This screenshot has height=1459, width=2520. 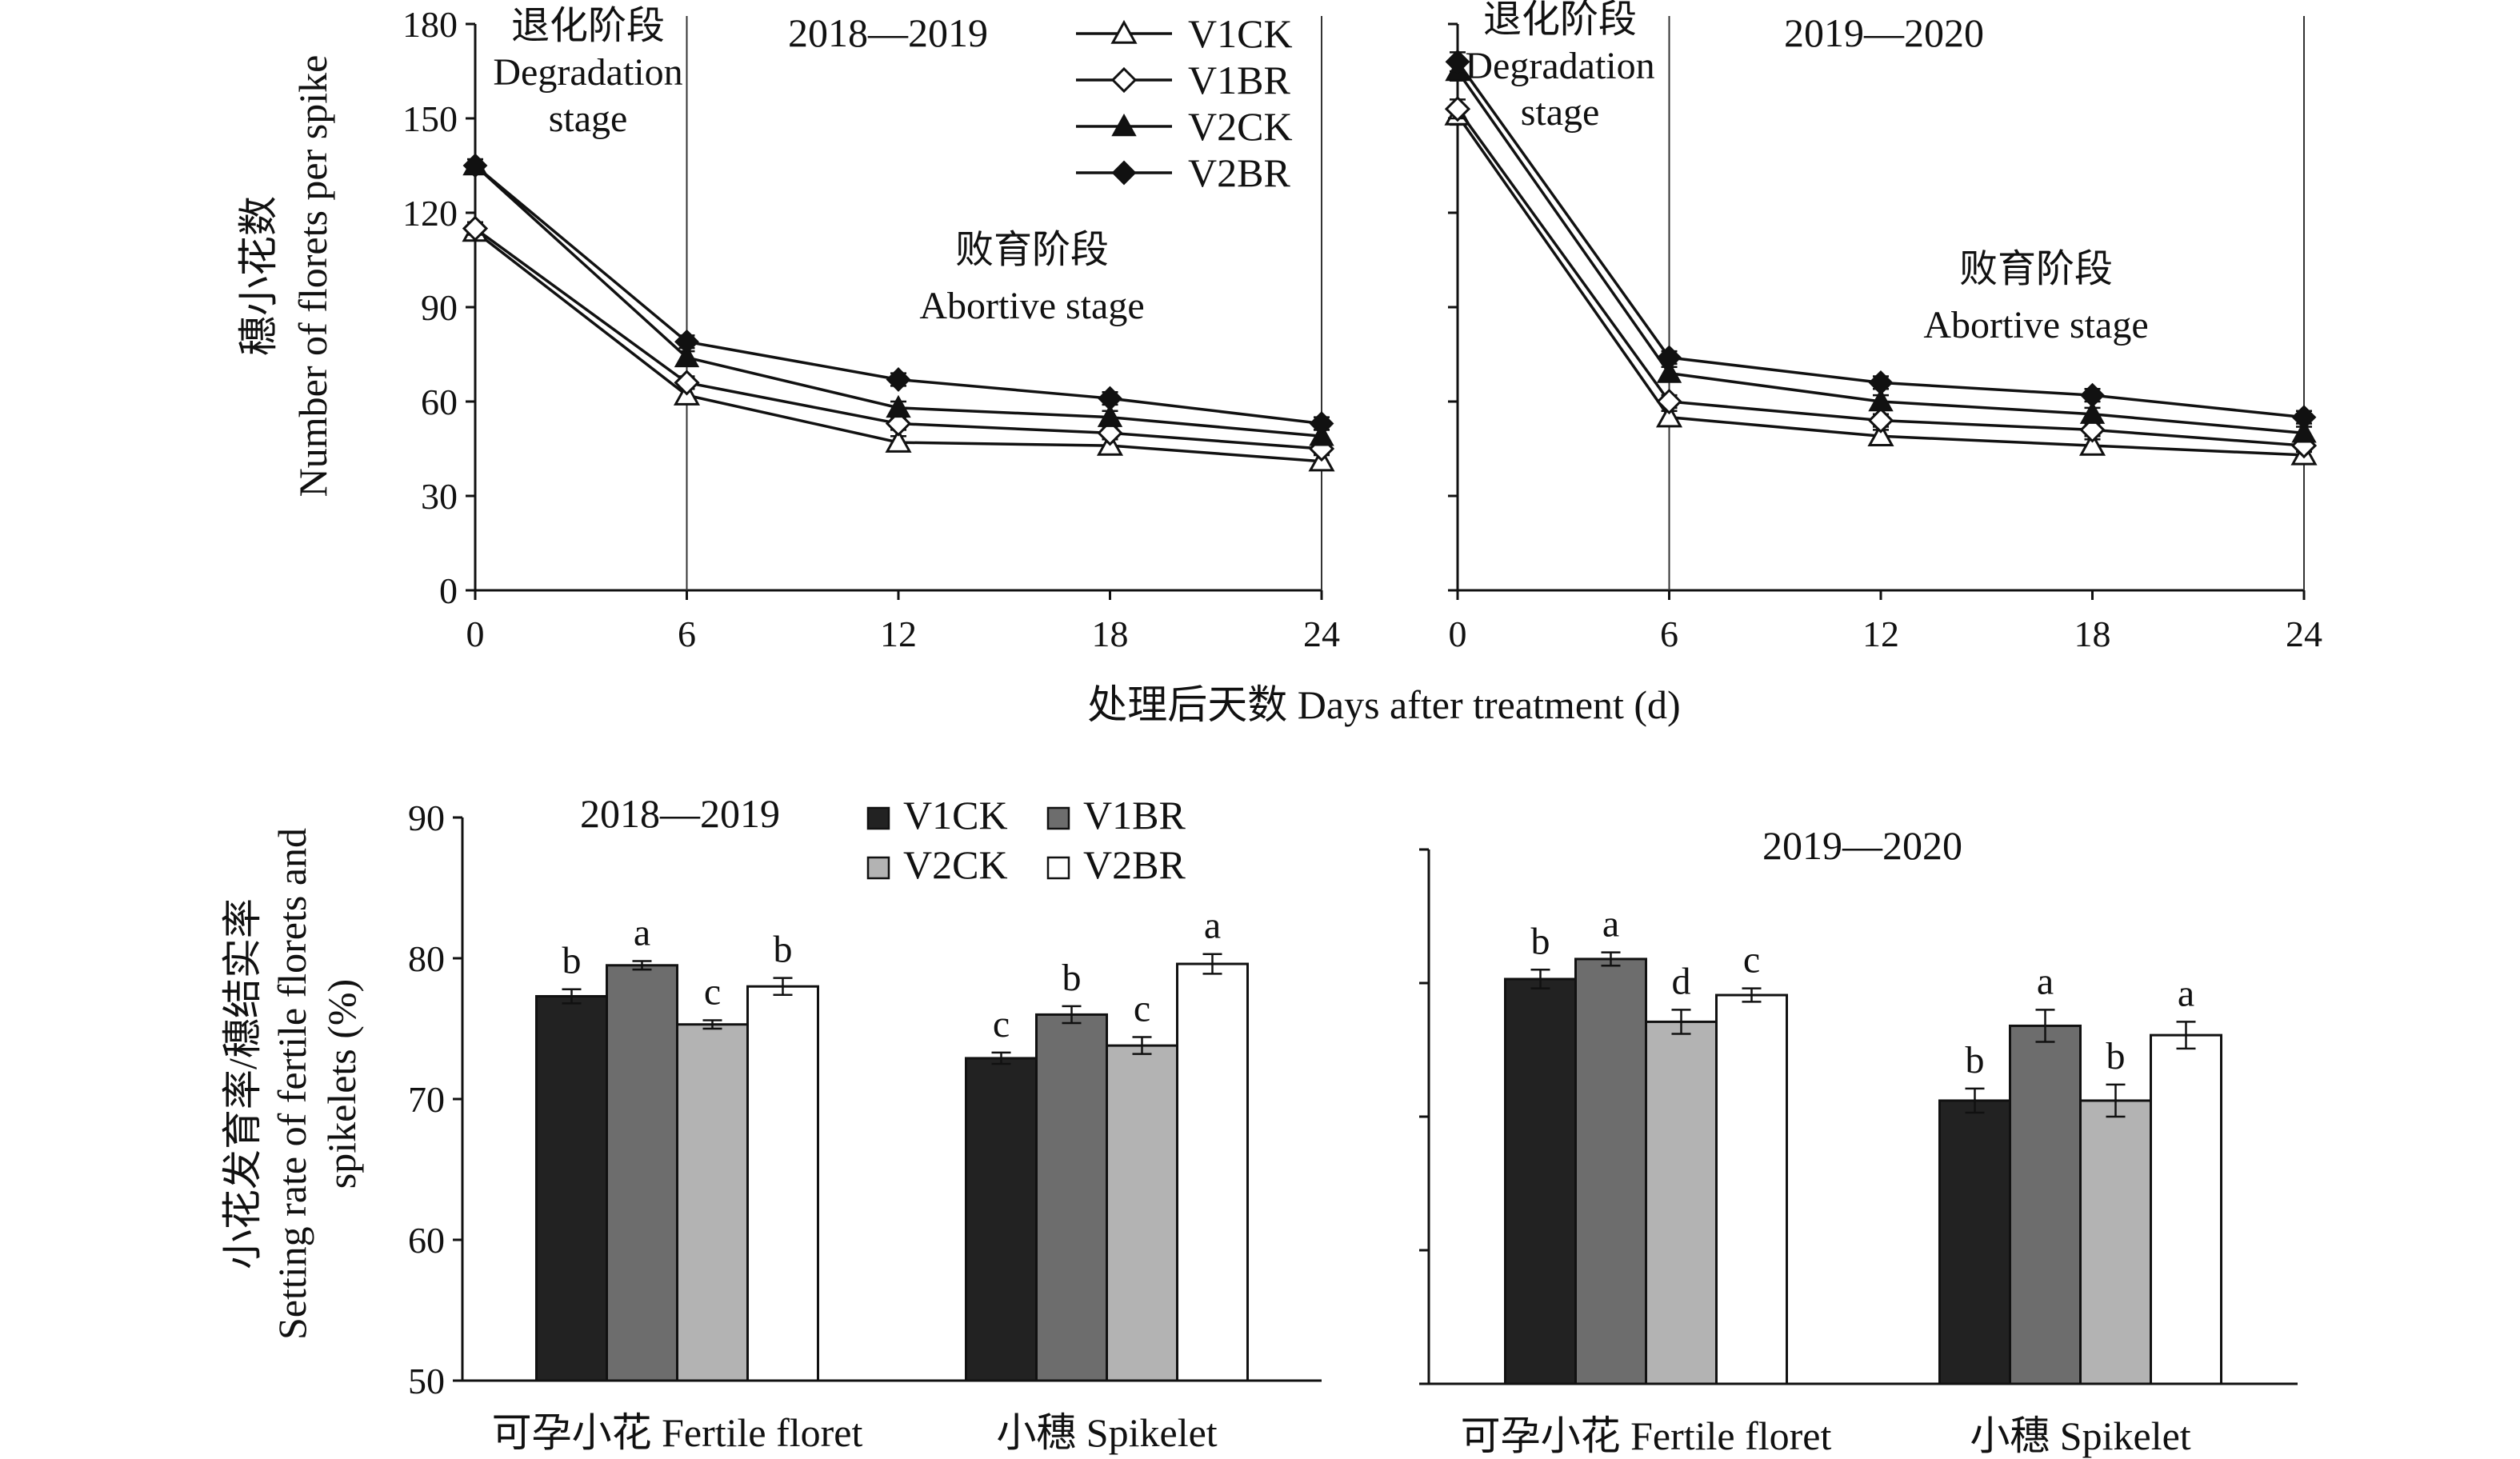 What do you see at coordinates (341, 1084) in the screenshot?
I see `y-axis-label: spikelets (%)` at bounding box center [341, 1084].